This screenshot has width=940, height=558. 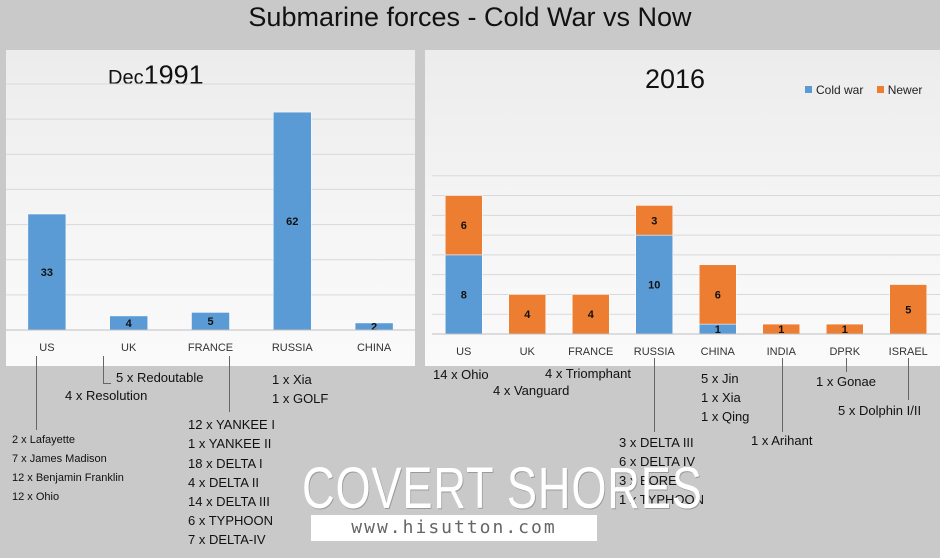 I want to click on note-dprk-2016: 1 x Gonae, so click(x=846, y=381).